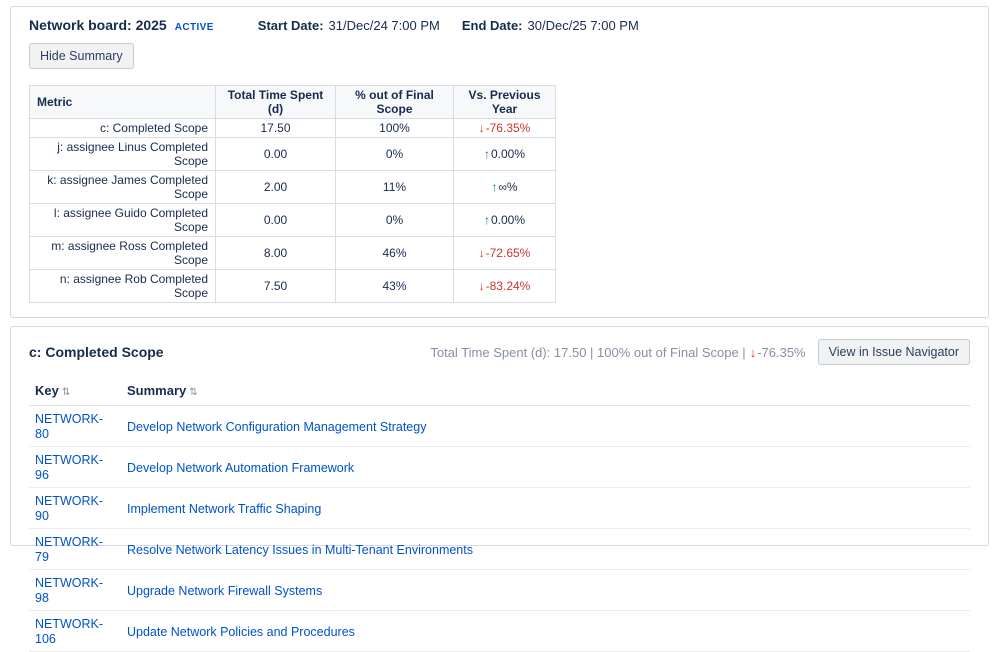 This screenshot has width=999, height=652. What do you see at coordinates (69, 549) in the screenshot?
I see `issue-key-link: NETWORK-79` at bounding box center [69, 549].